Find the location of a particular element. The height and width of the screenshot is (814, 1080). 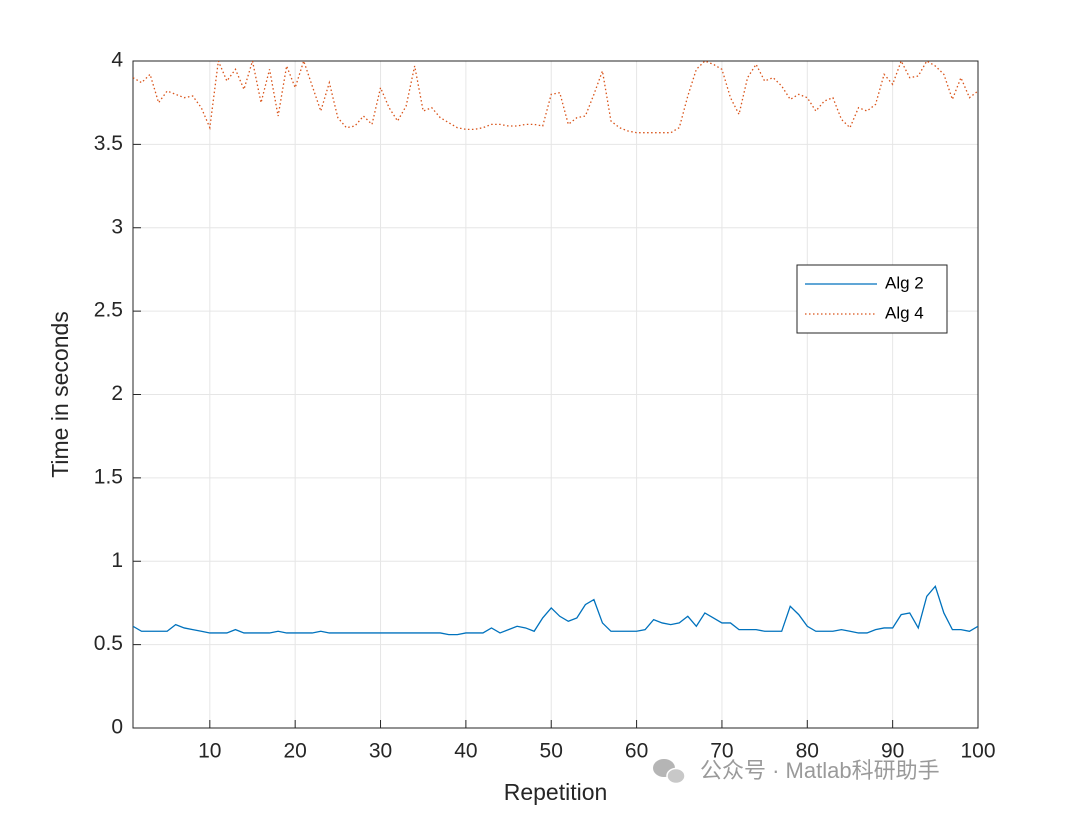

watermark-icon is located at coordinates (669, 772).